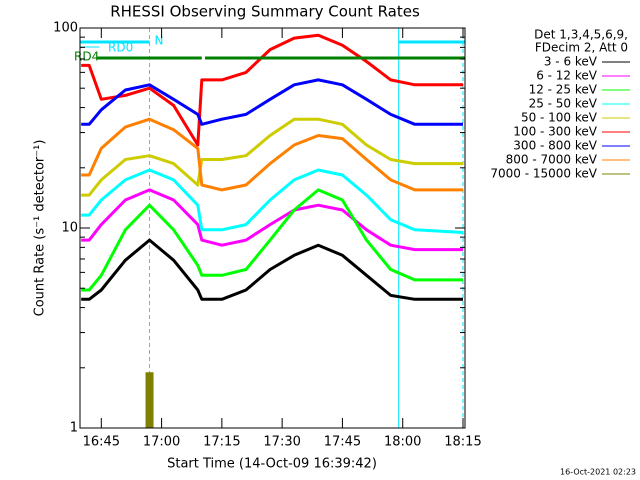 This screenshot has height=480, width=640. What do you see at coordinates (402, 442) in the screenshot?
I see `x-tick-label: 18:00` at bounding box center [402, 442].